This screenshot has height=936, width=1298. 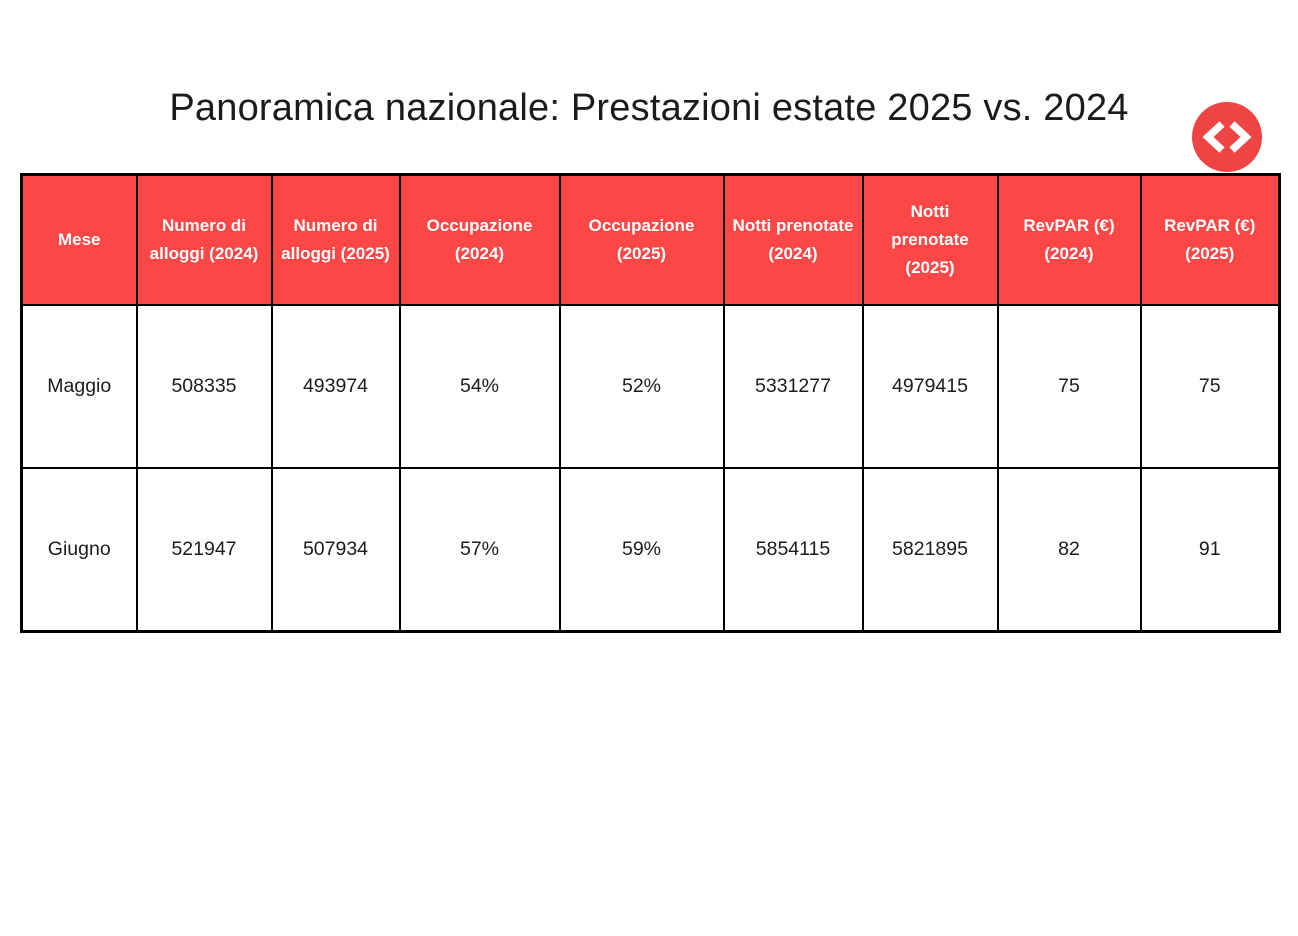 What do you see at coordinates (204, 549) in the screenshot?
I see `table-cell: 521947` at bounding box center [204, 549].